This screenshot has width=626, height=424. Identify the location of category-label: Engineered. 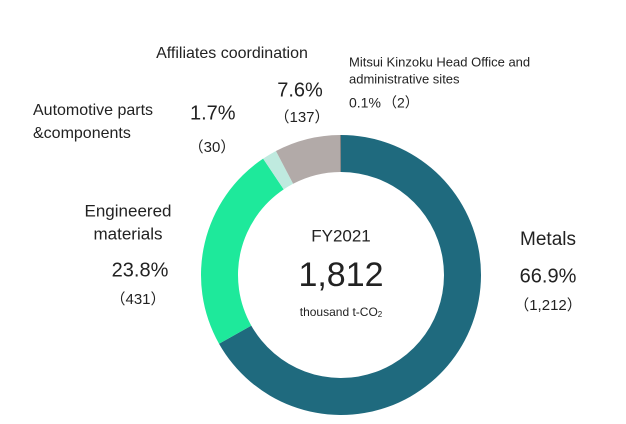
(128, 210).